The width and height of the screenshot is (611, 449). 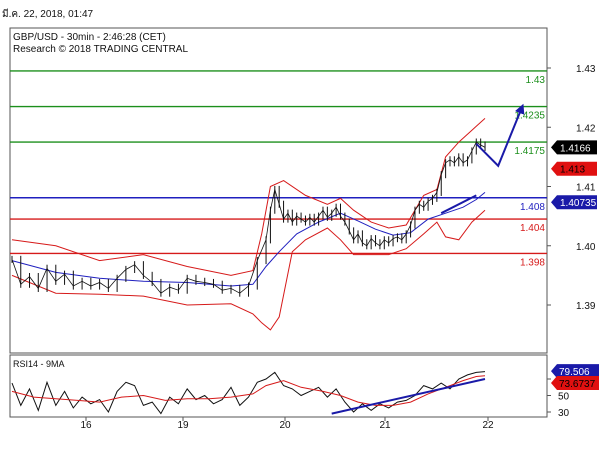 I want to click on x-axis: 16 19 20 21 22, so click(x=287, y=425).